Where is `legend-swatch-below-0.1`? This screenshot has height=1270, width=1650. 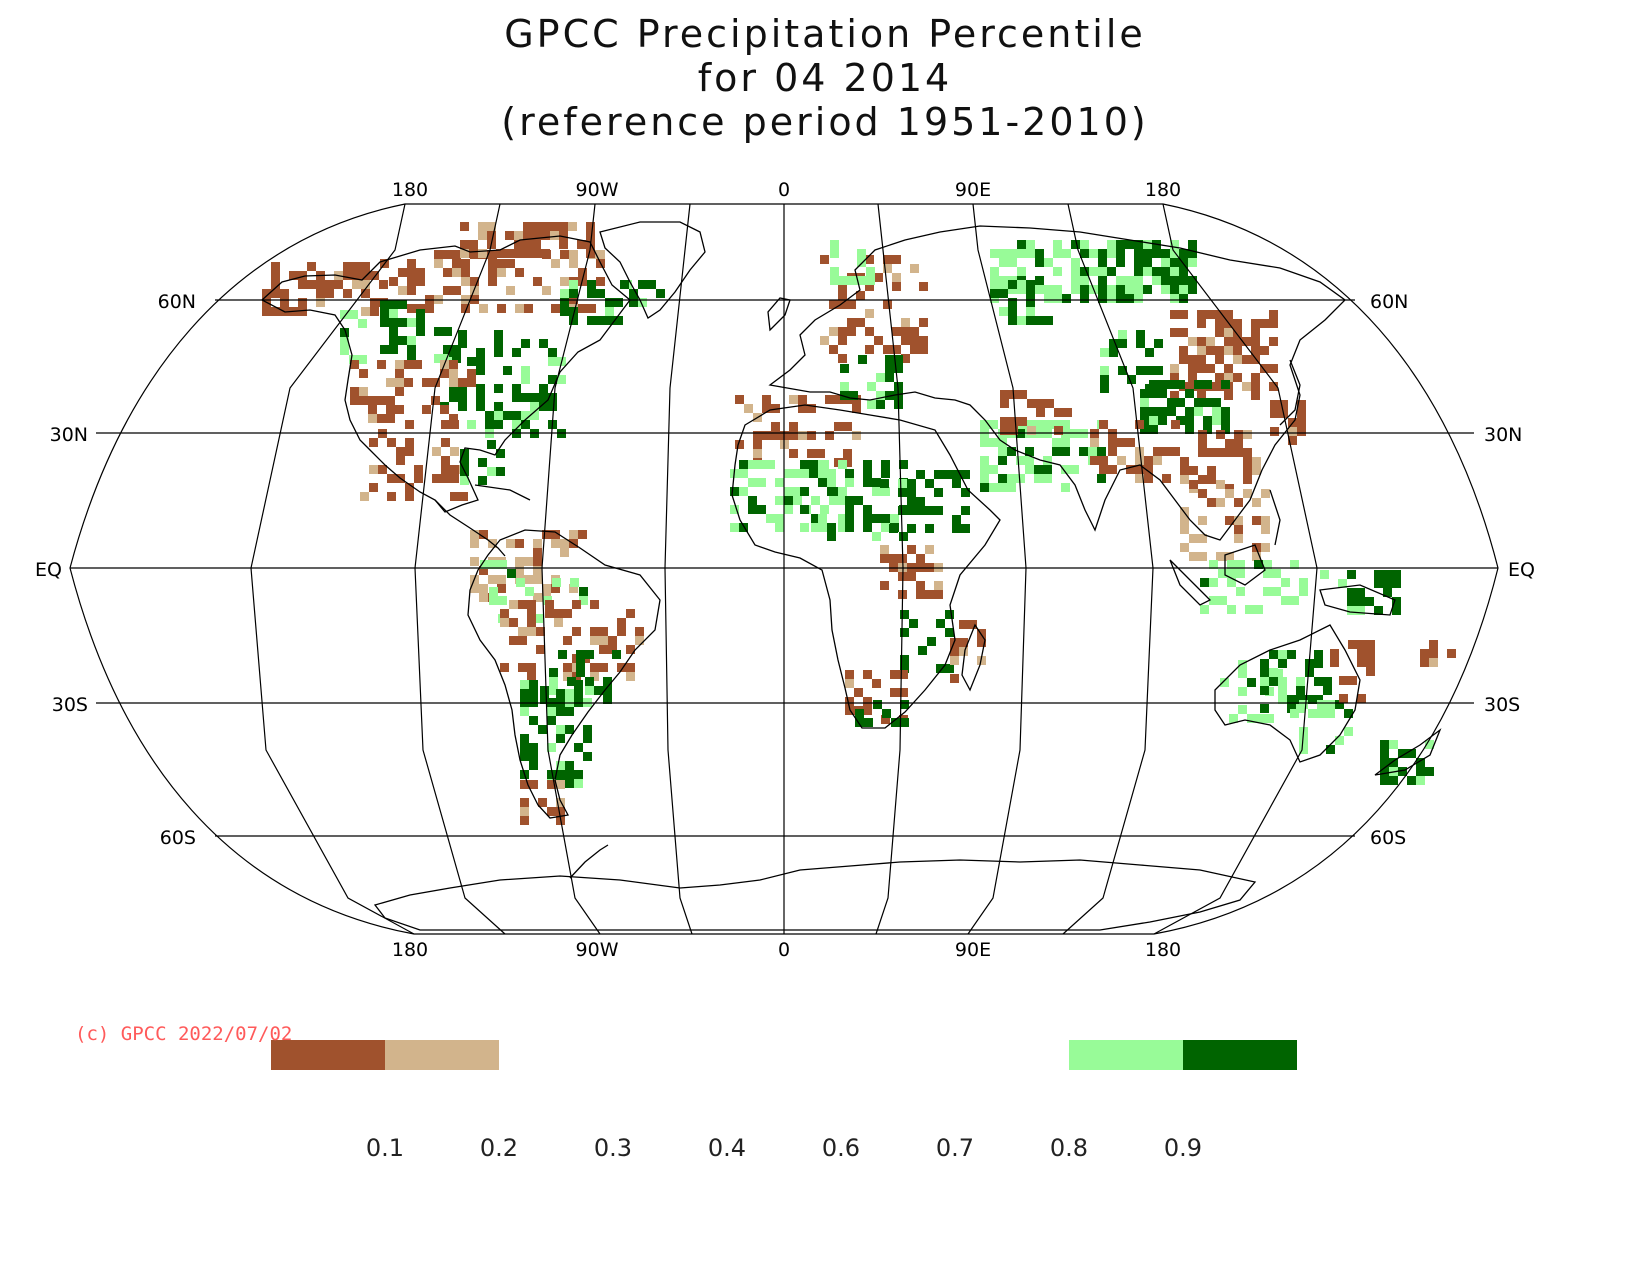 legend-swatch-below-0.1 is located at coordinates (328, 1055).